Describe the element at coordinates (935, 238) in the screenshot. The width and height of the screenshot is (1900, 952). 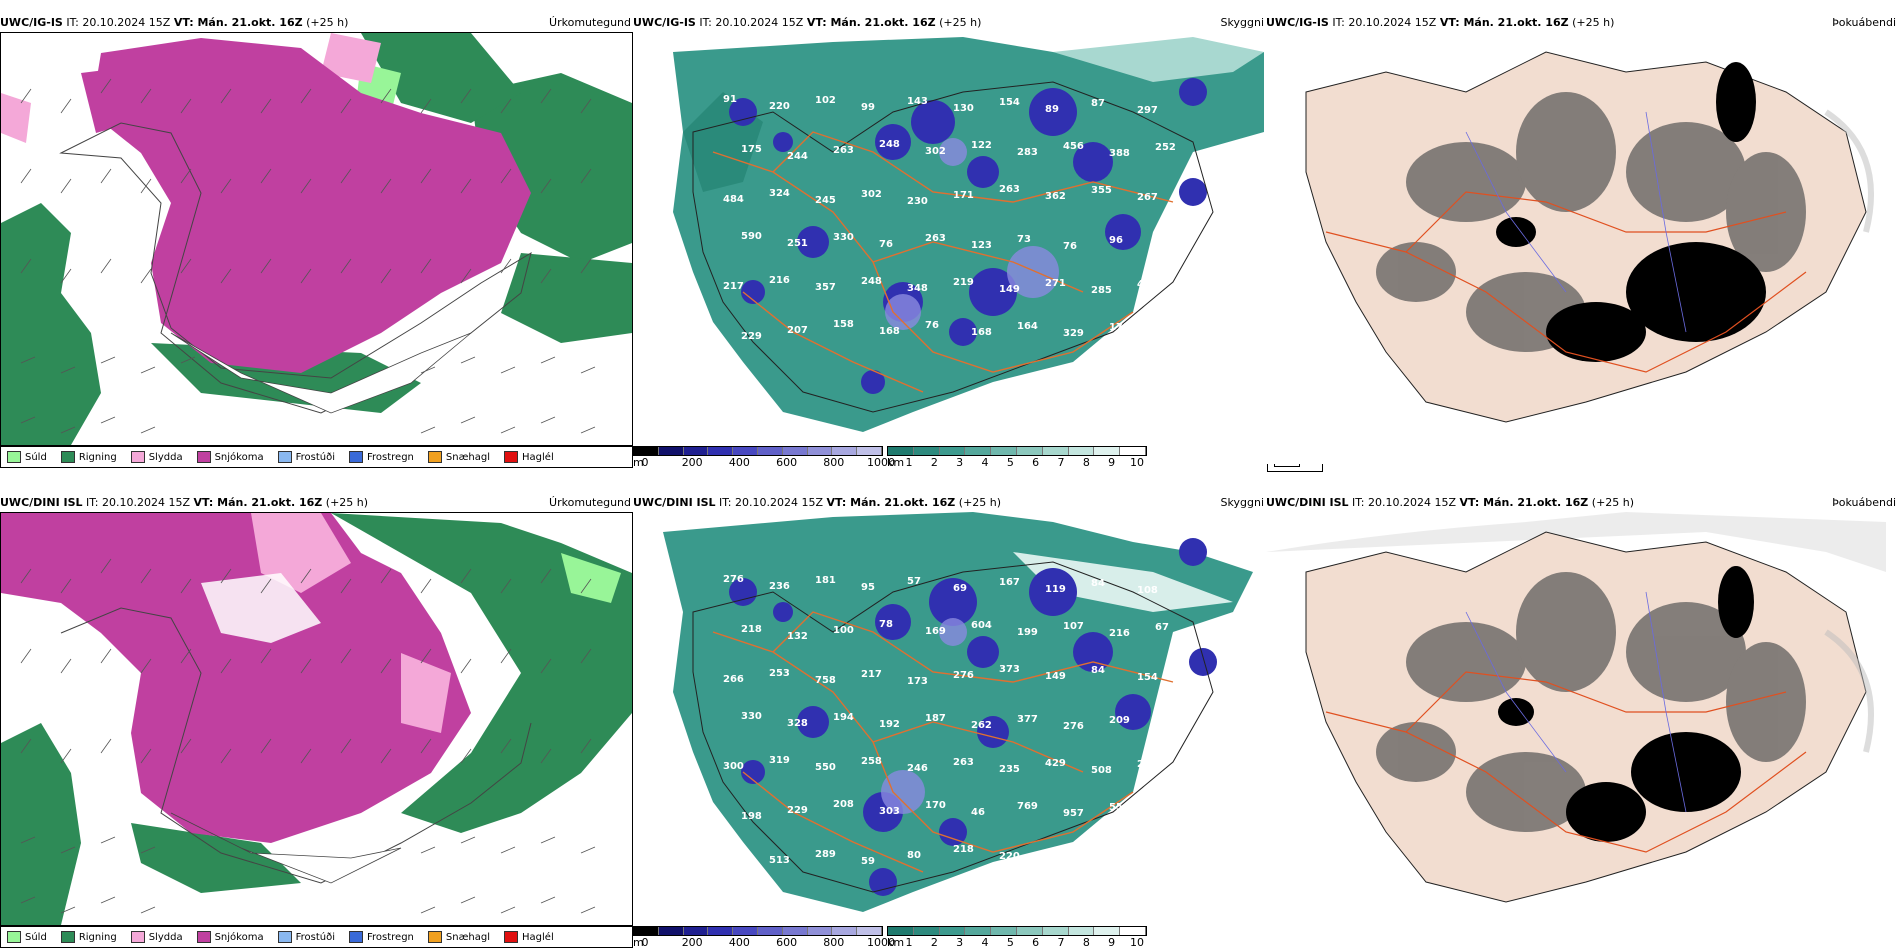
I see `visibility-value-label: 263` at that location.